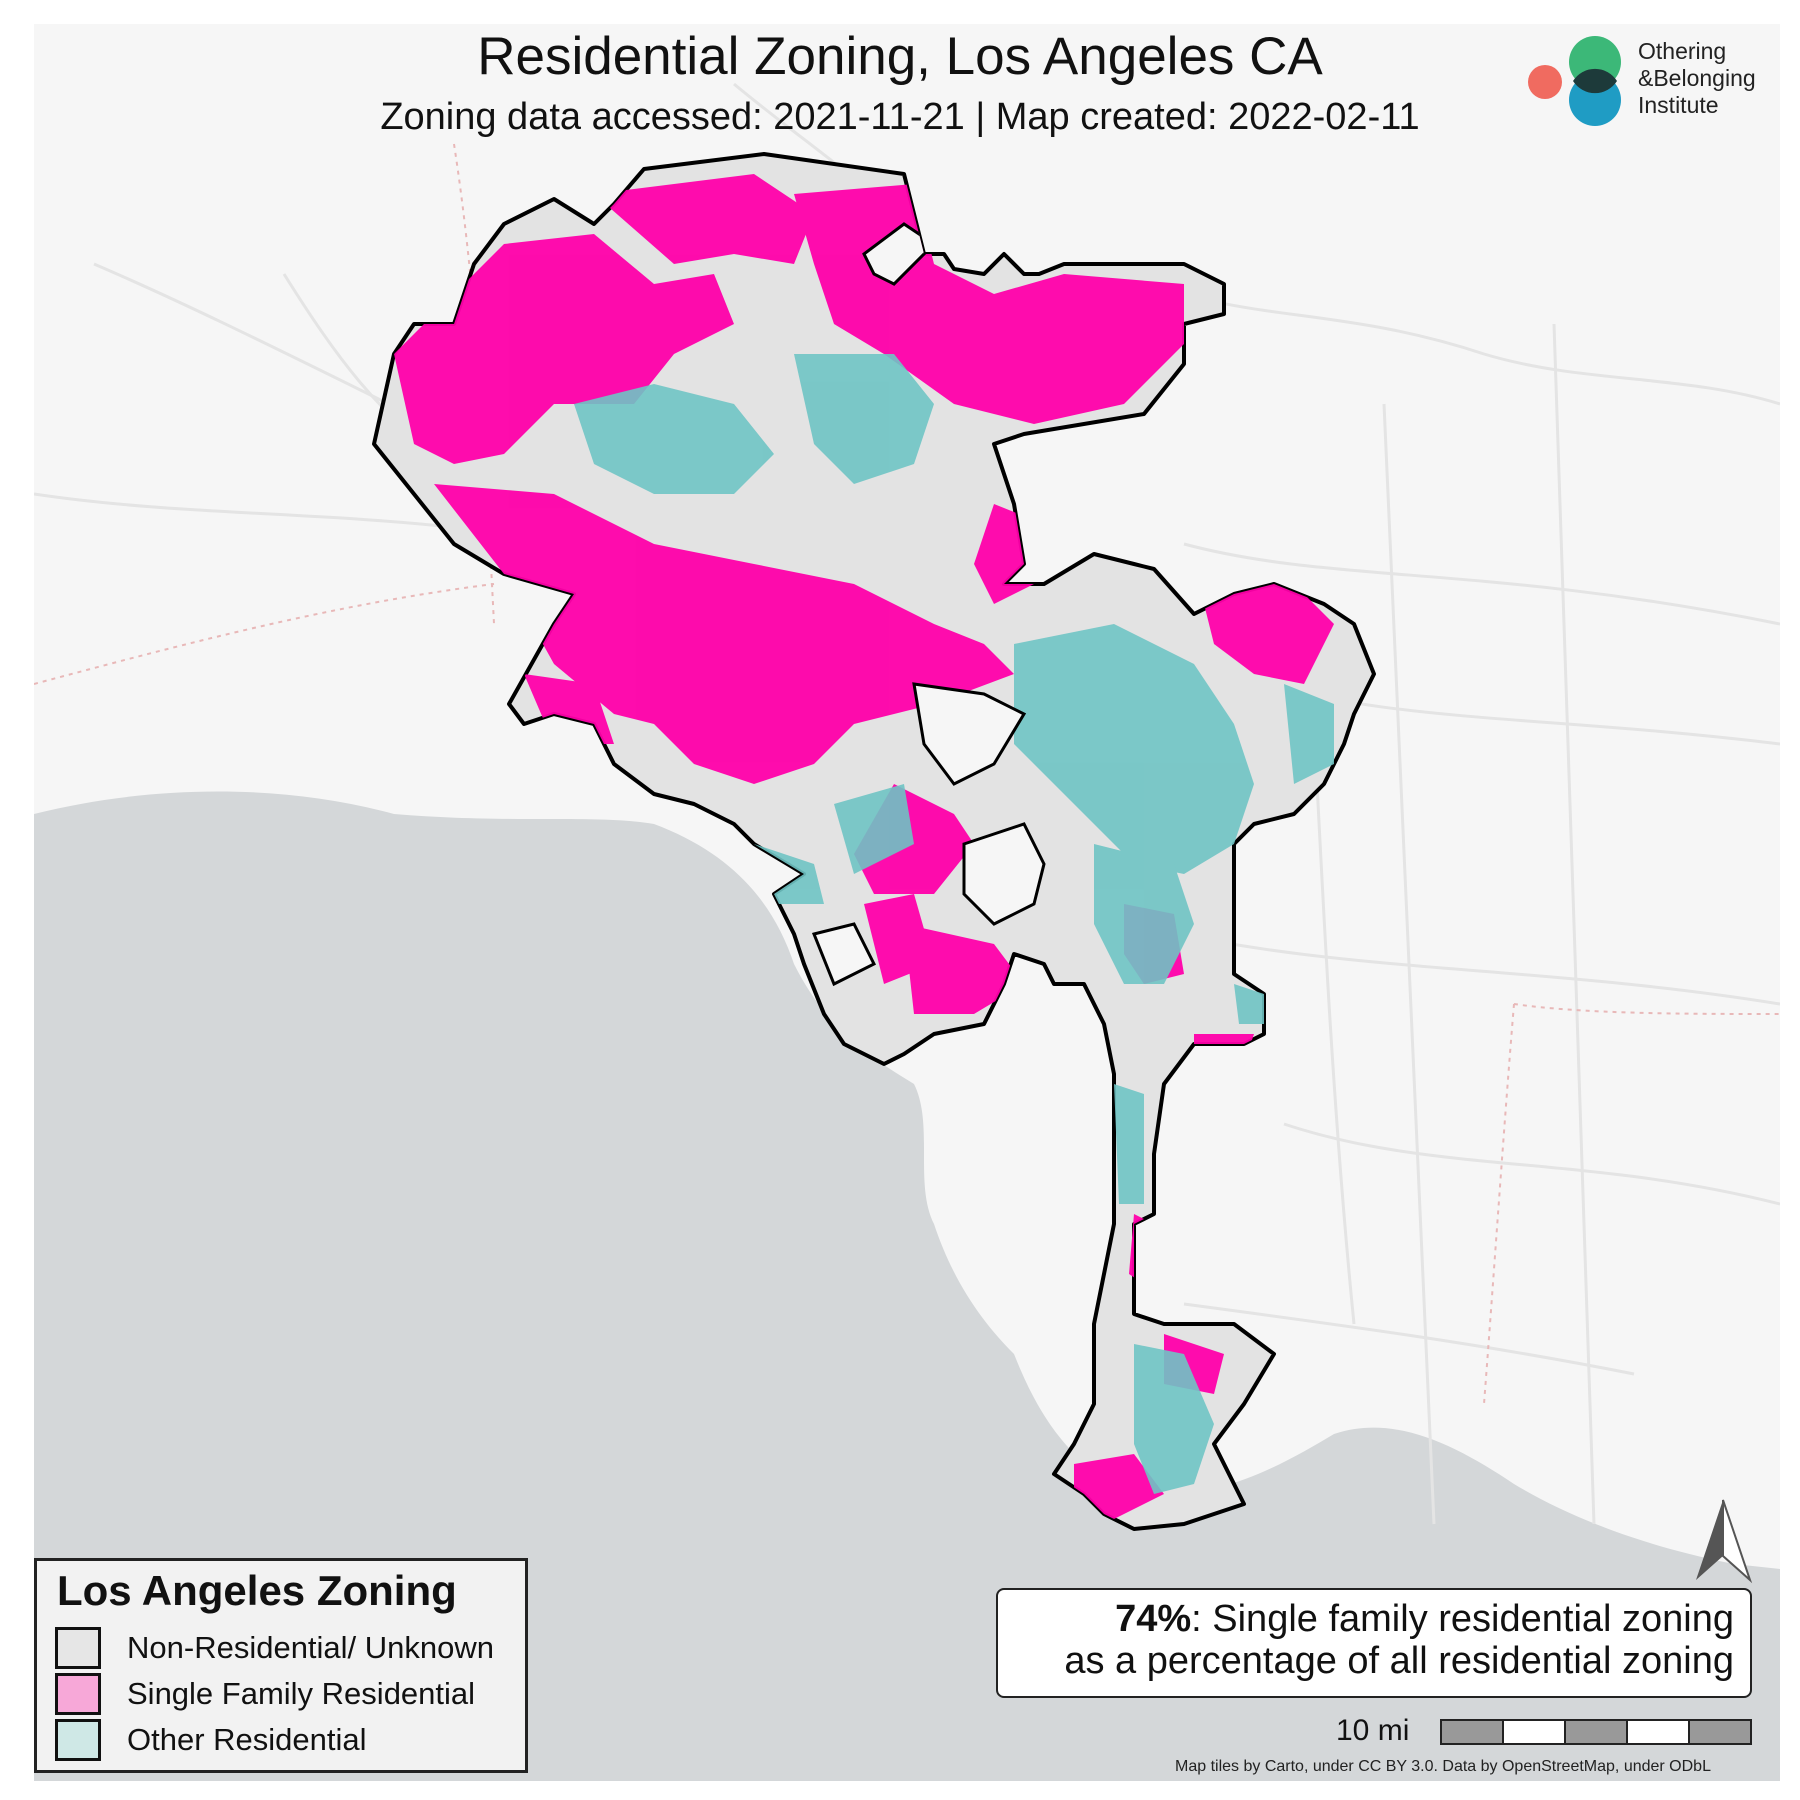  Describe the element at coordinates (900, 56) in the screenshot. I see `map-title: Residential Zoning, Los Angeles CA` at that location.